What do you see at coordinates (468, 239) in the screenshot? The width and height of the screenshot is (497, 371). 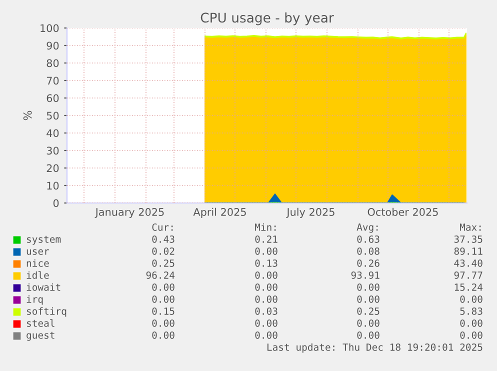 I see `text: 37.35` at bounding box center [468, 239].